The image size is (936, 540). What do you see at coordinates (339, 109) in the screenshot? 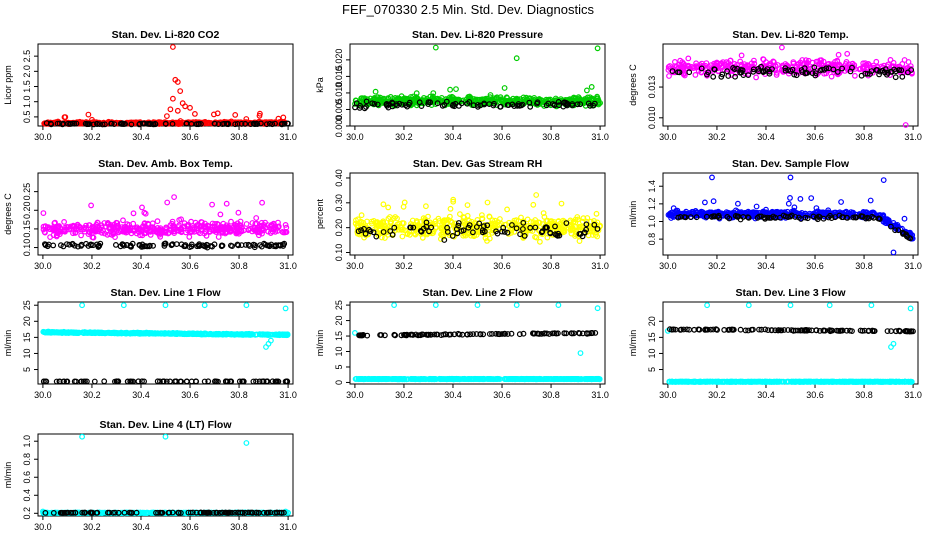
I see `y-tick-label: 0.005` at bounding box center [339, 109].